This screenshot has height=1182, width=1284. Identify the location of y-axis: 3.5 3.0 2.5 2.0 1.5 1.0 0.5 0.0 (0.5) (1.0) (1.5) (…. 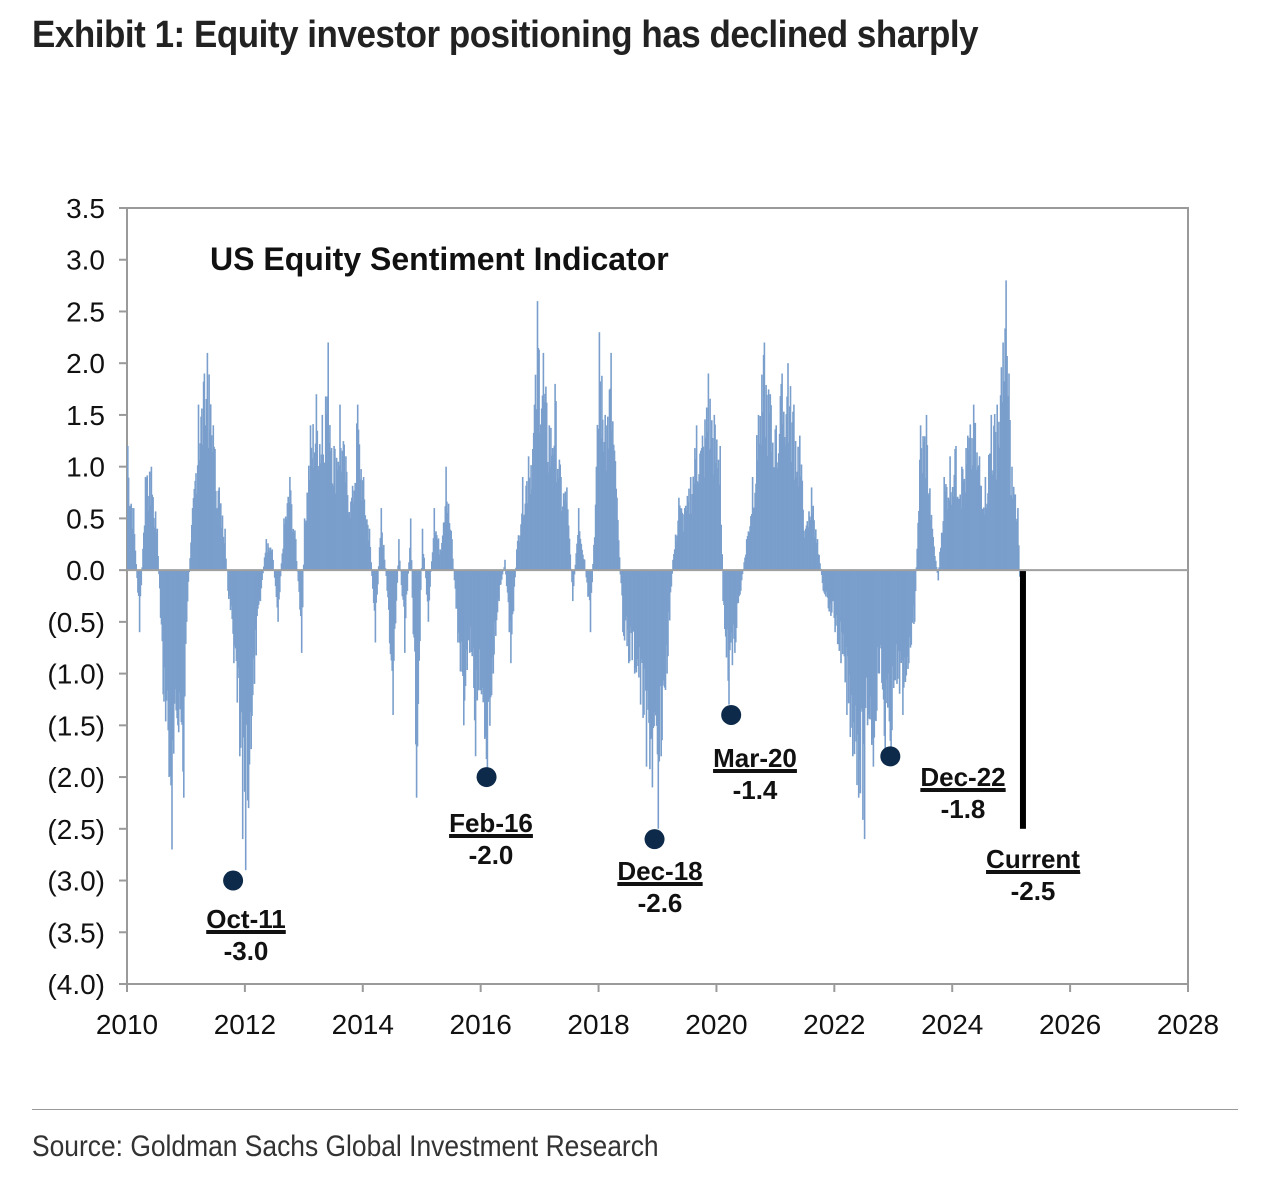
(87, 596).